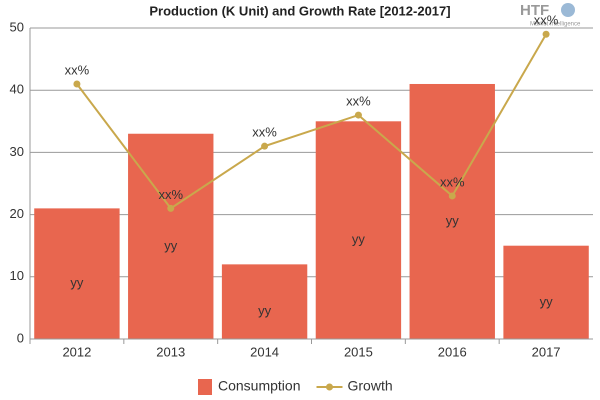 This screenshot has height=400, width=600. I want to click on x-tick-label: 2017, so click(546, 351).